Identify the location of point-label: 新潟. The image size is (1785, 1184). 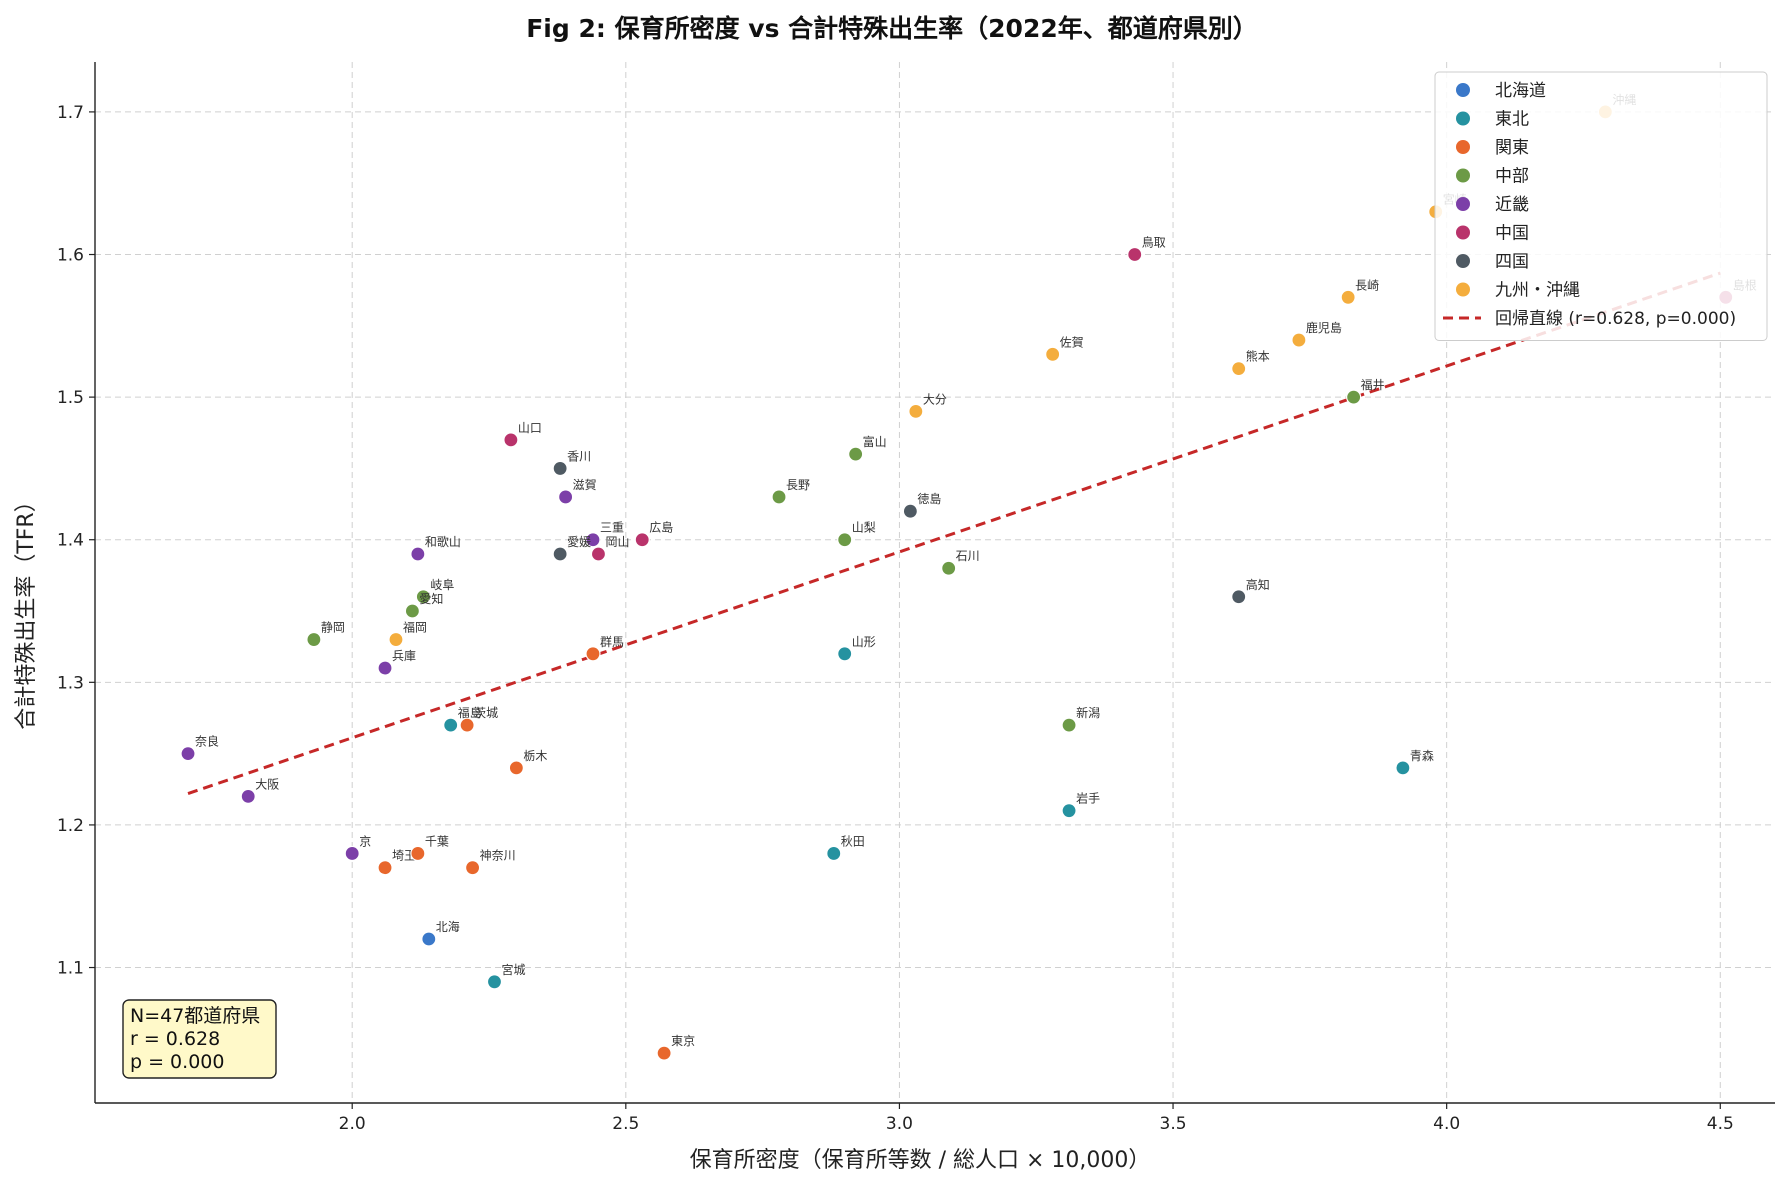
(1088, 712).